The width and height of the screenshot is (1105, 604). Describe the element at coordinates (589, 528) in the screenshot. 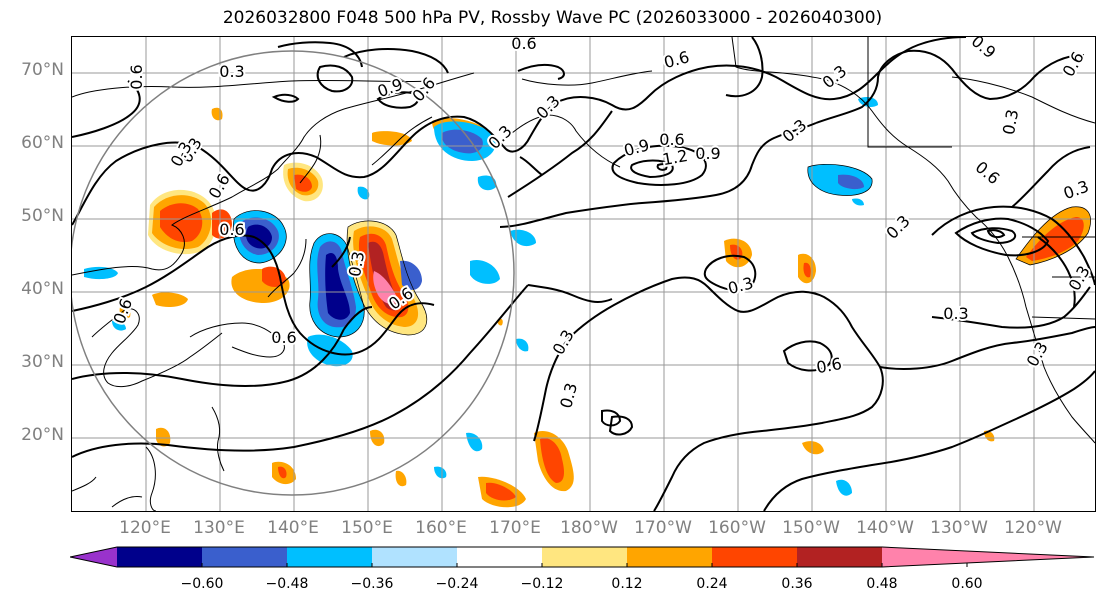

I see `longitude-label: 180°W` at that location.